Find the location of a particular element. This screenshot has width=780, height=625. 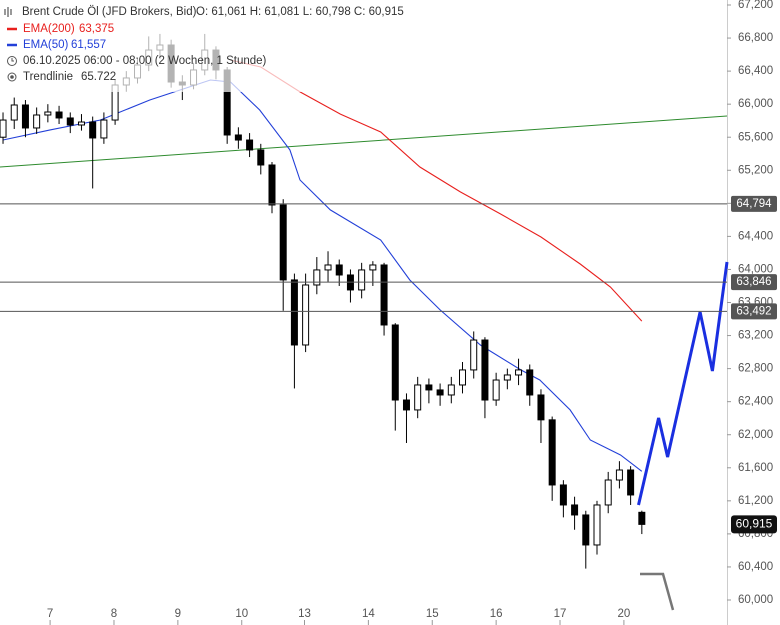

legend-ohlc: O: 61,061 H: 61,081 L: 60,798 C: 60,915 is located at coordinates (300, 12).